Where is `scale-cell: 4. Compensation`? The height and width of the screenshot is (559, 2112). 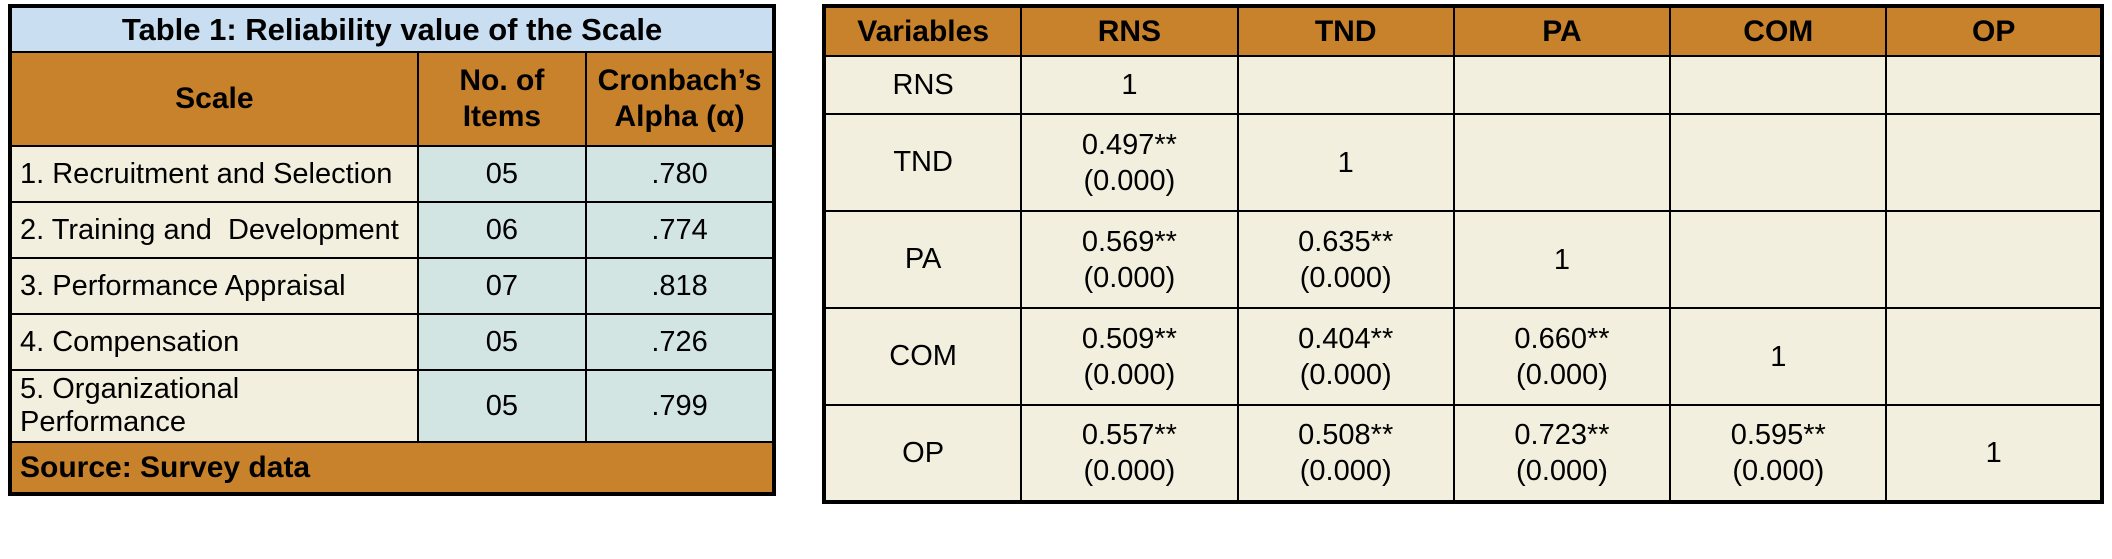
scale-cell: 4. Compensation is located at coordinates (214, 342).